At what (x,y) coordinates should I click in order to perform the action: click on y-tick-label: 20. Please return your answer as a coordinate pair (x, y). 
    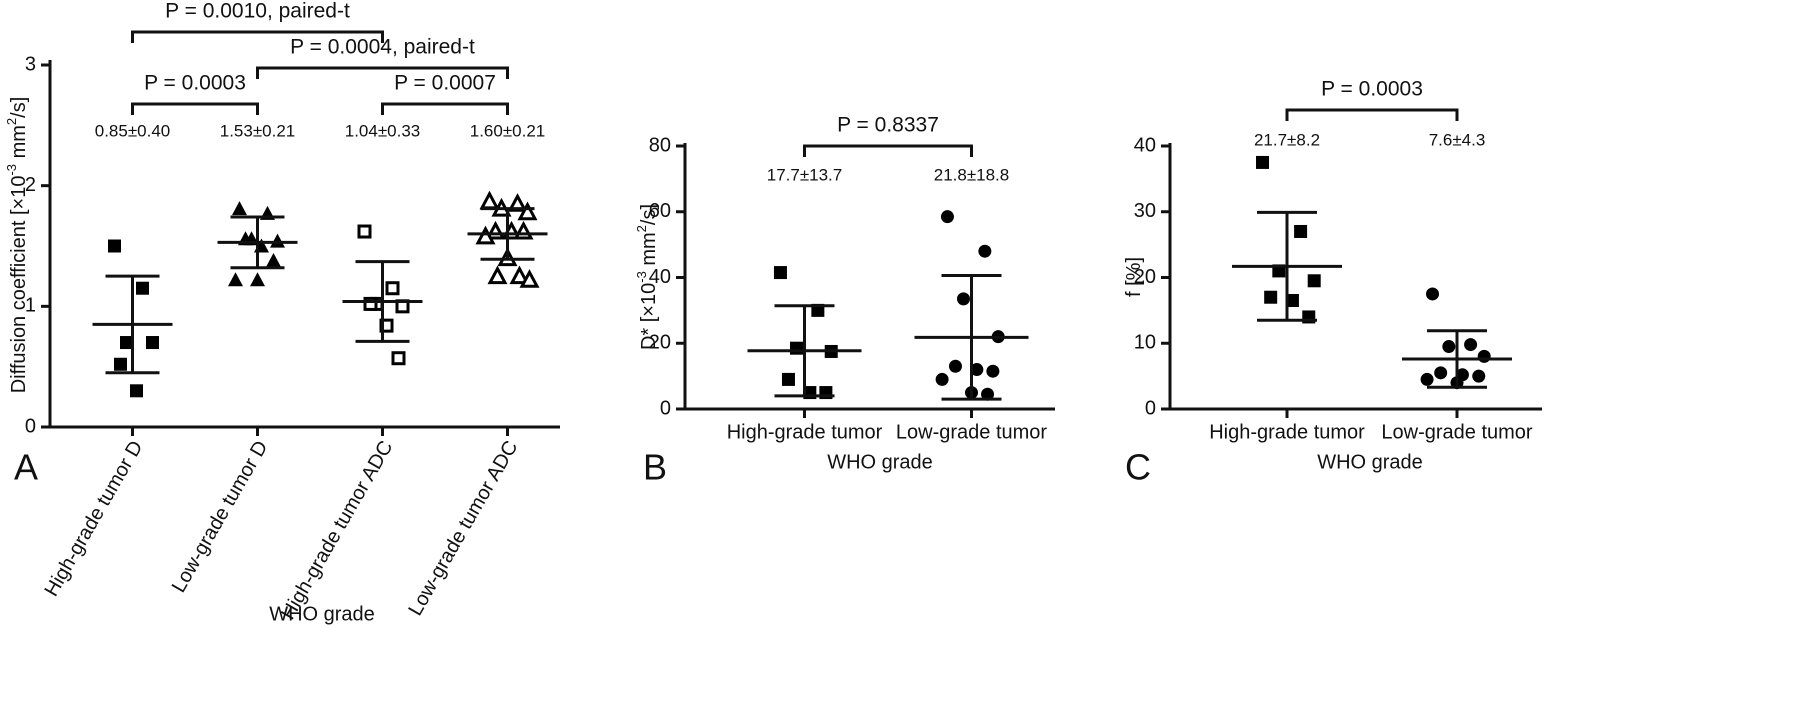
    Looking at the image, I should click on (660, 343).